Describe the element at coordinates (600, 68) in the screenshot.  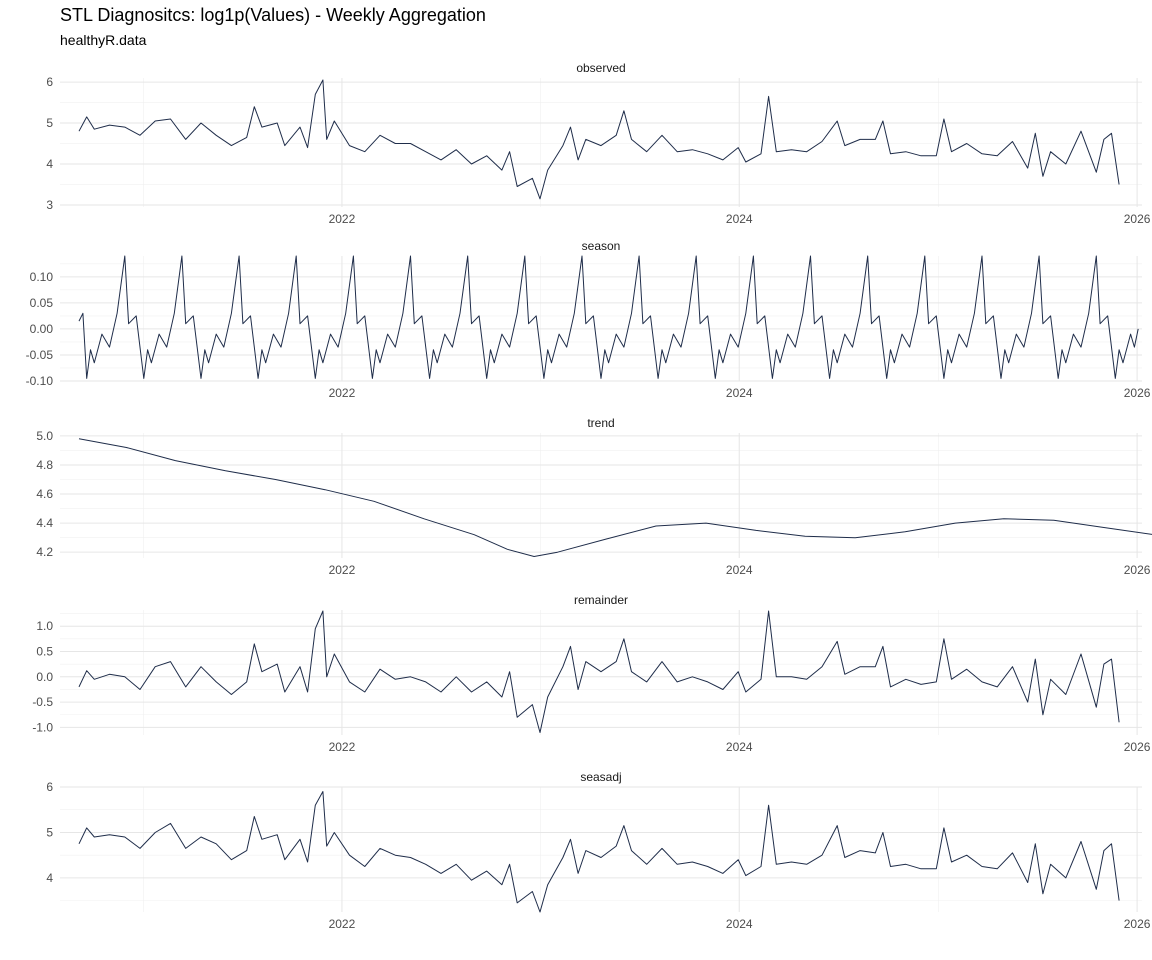
I see `panel-strip-label: observed` at that location.